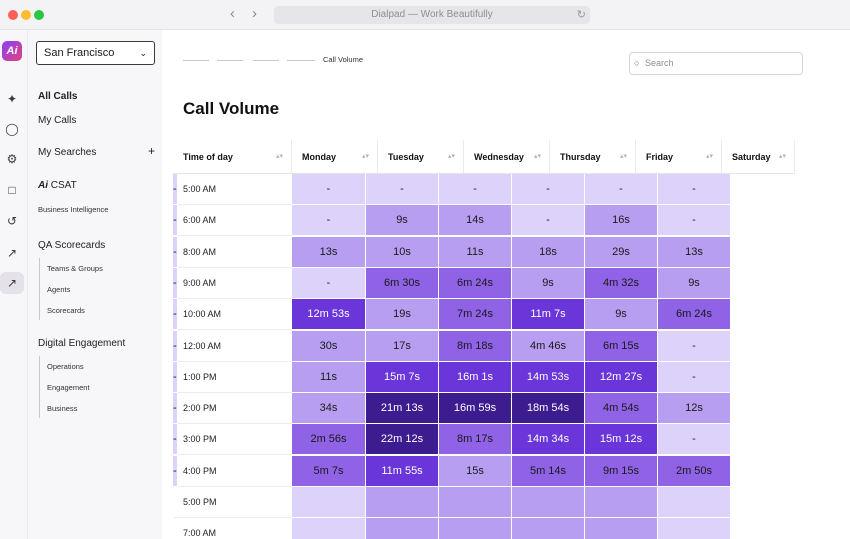  I want to click on call-volume-cell: 12m 53s, so click(329, 315).